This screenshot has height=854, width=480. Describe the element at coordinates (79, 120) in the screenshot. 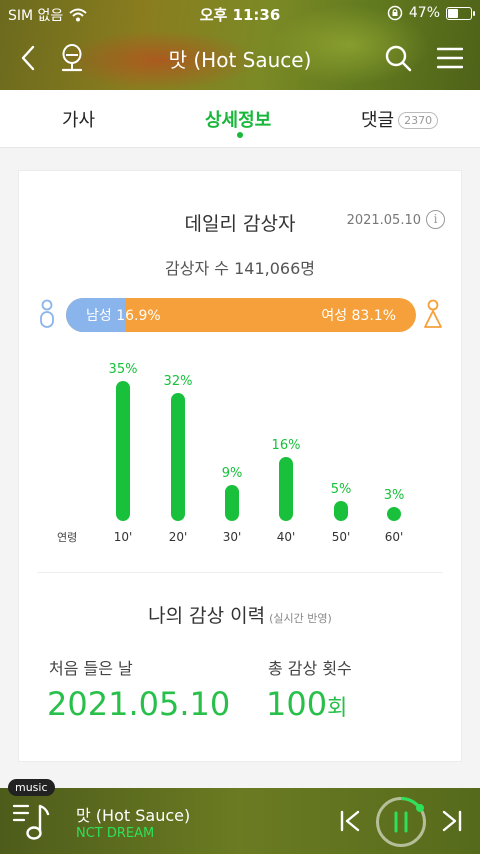

I see `tab-lyrics: 가사` at that location.